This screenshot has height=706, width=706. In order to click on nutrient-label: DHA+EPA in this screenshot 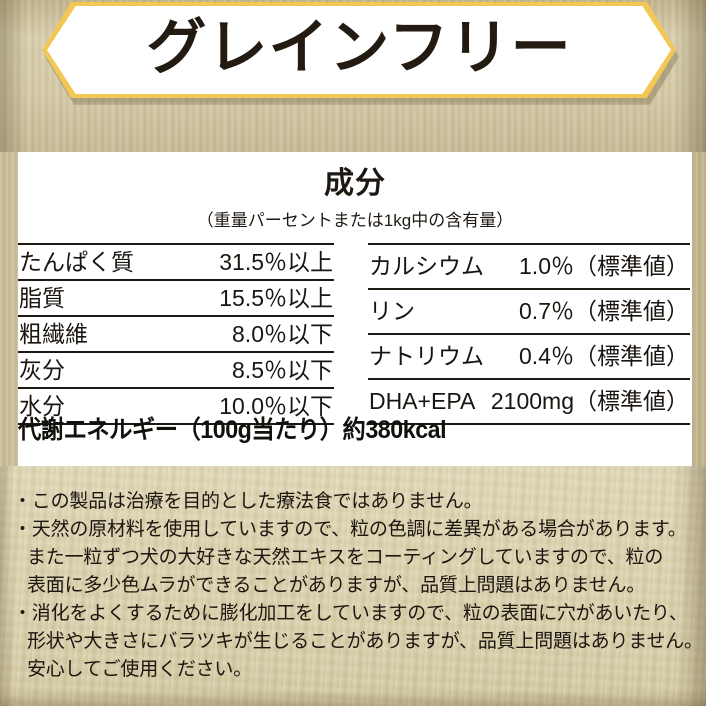, I will do `click(427, 401)`.